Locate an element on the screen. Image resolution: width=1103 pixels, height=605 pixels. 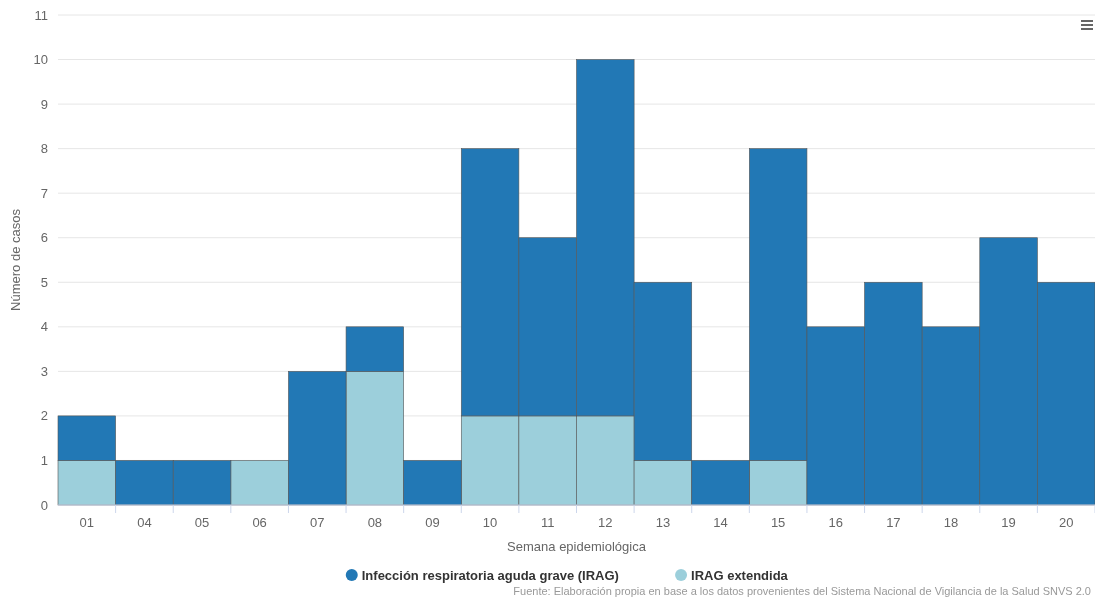
y-tick-label: 8 is located at coordinates (44, 149).